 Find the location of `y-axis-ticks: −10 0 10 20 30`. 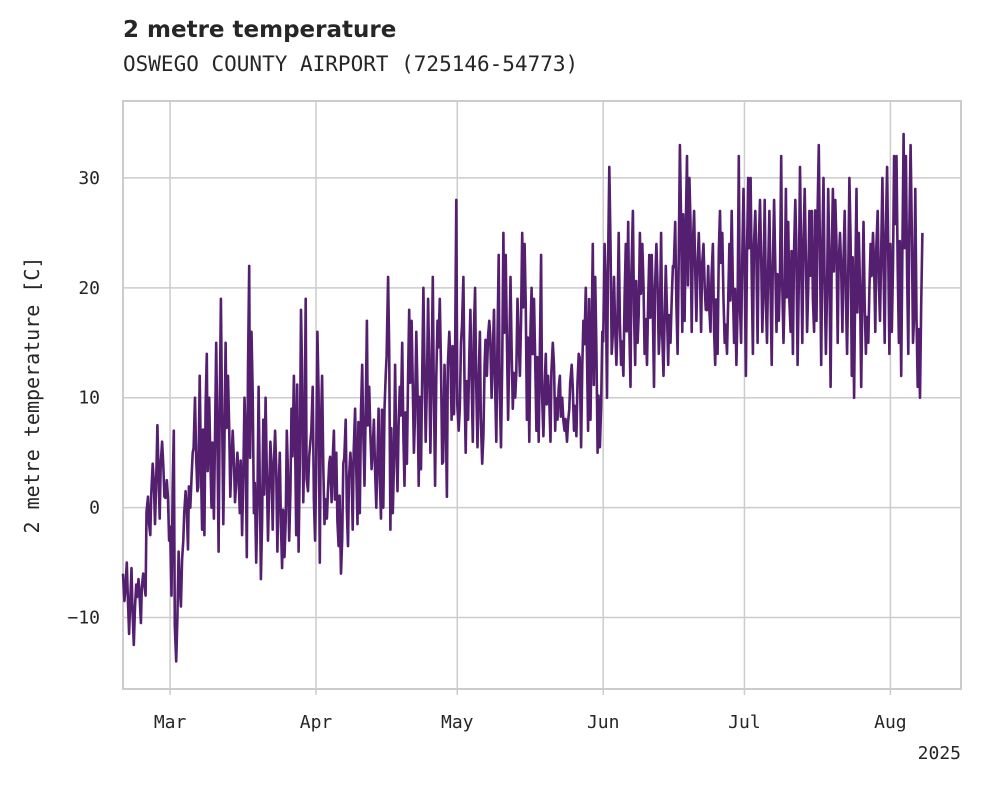

y-axis-ticks: −10 0 10 20 30 is located at coordinates (83, 398).